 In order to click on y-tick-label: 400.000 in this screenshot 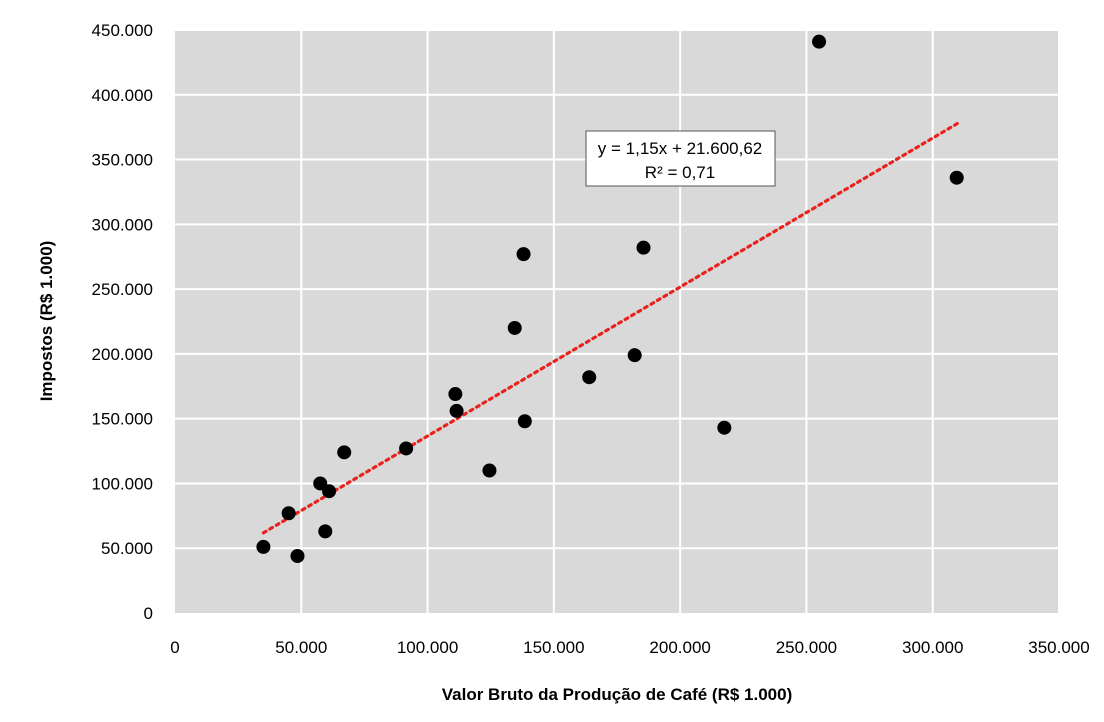, I will do `click(122, 95)`.